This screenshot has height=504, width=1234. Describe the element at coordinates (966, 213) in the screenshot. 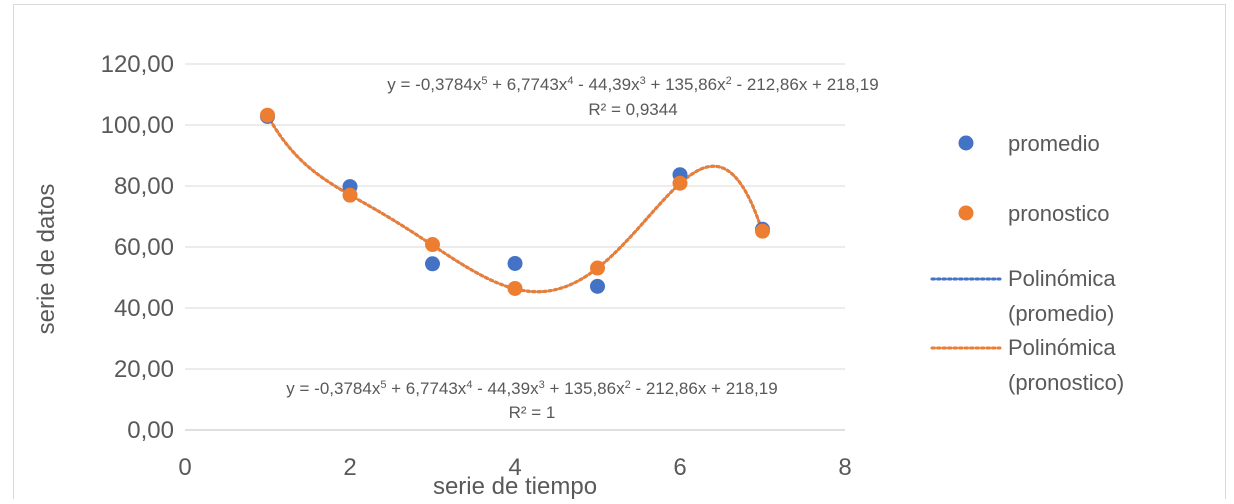

I see `legend-marker-pronostico` at that location.